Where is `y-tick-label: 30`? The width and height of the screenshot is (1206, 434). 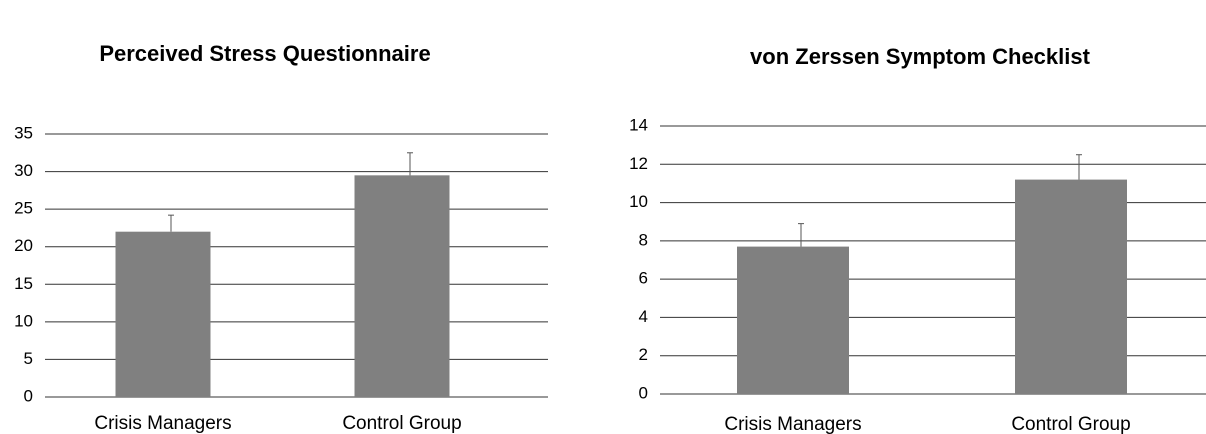 y-tick-label: 30 is located at coordinates (23, 170).